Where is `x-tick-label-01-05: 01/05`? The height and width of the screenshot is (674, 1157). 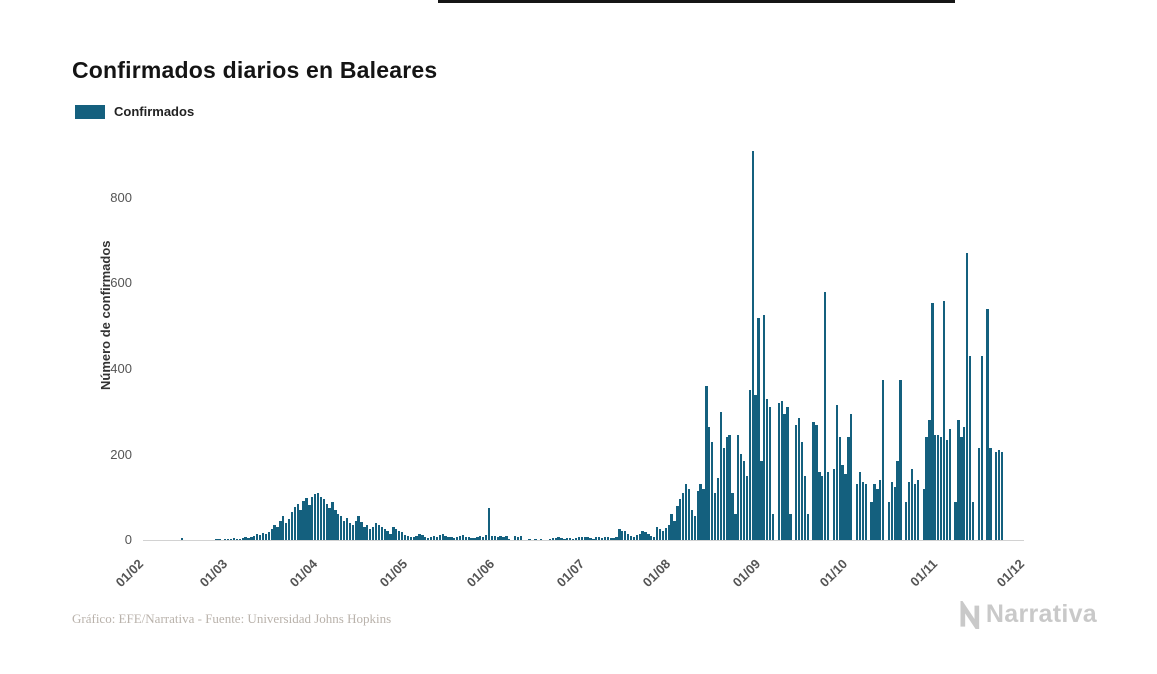 x-tick-label-01-05: 01/05 is located at coordinates (393, 573).